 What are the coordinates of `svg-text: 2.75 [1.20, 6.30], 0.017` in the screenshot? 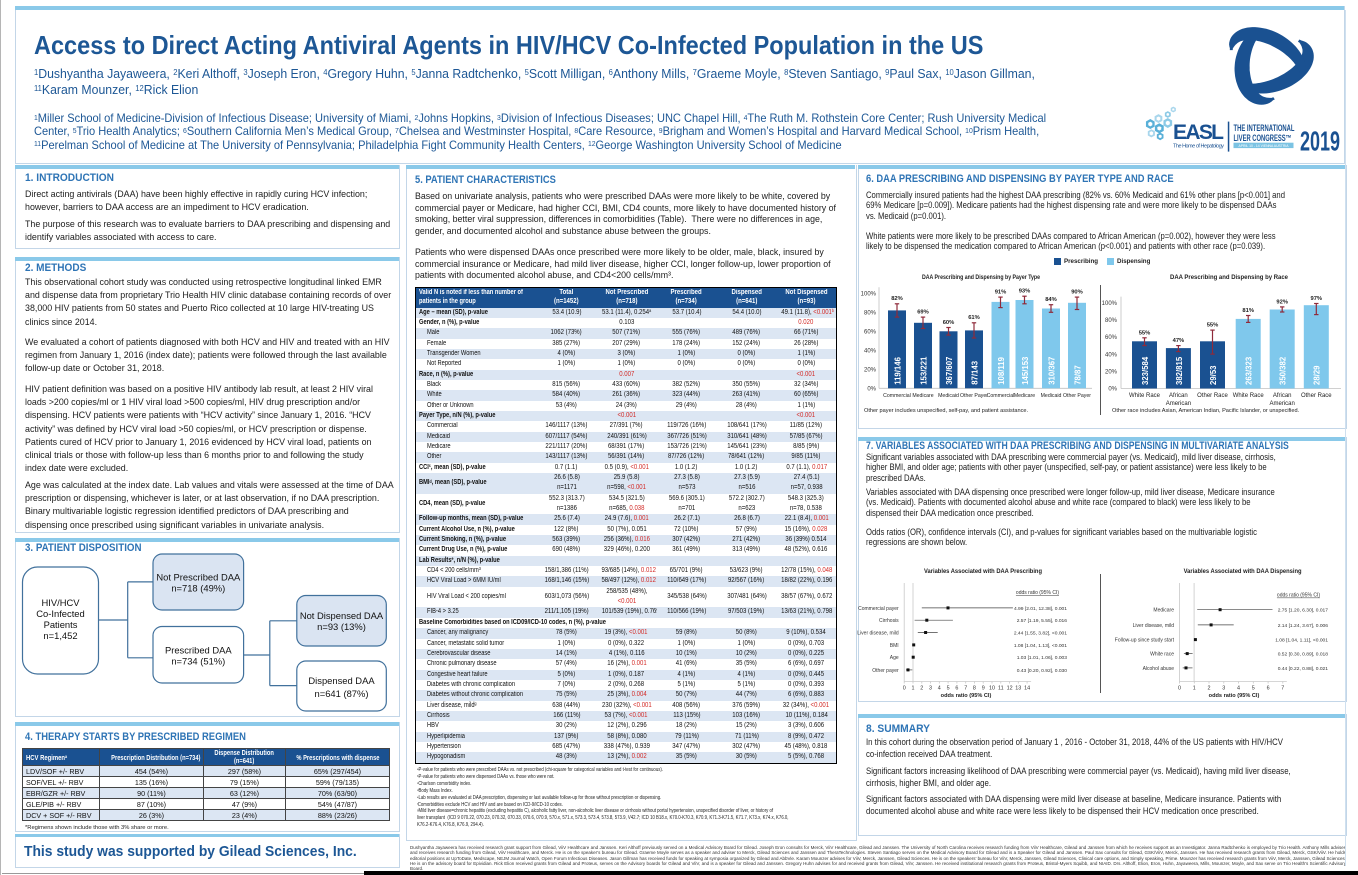 It's located at (1303, 611).